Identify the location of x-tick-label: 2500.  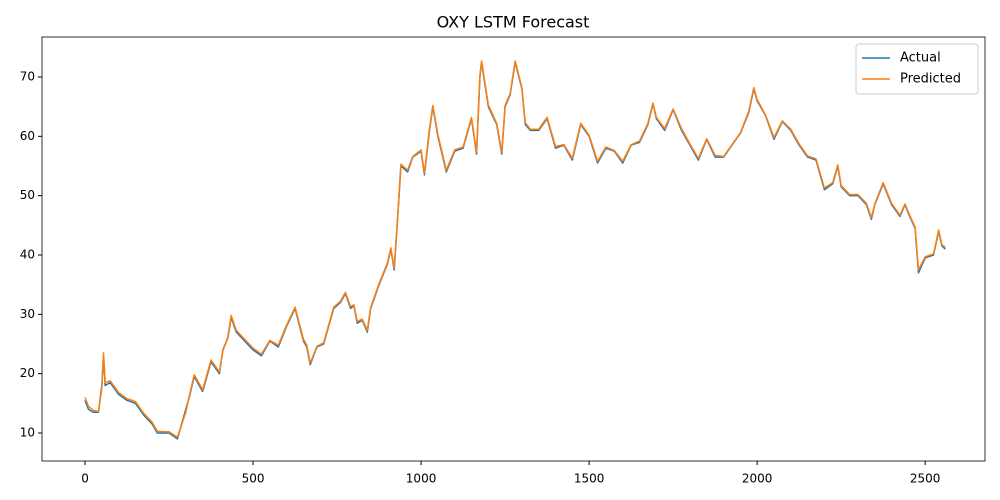
(925, 479).